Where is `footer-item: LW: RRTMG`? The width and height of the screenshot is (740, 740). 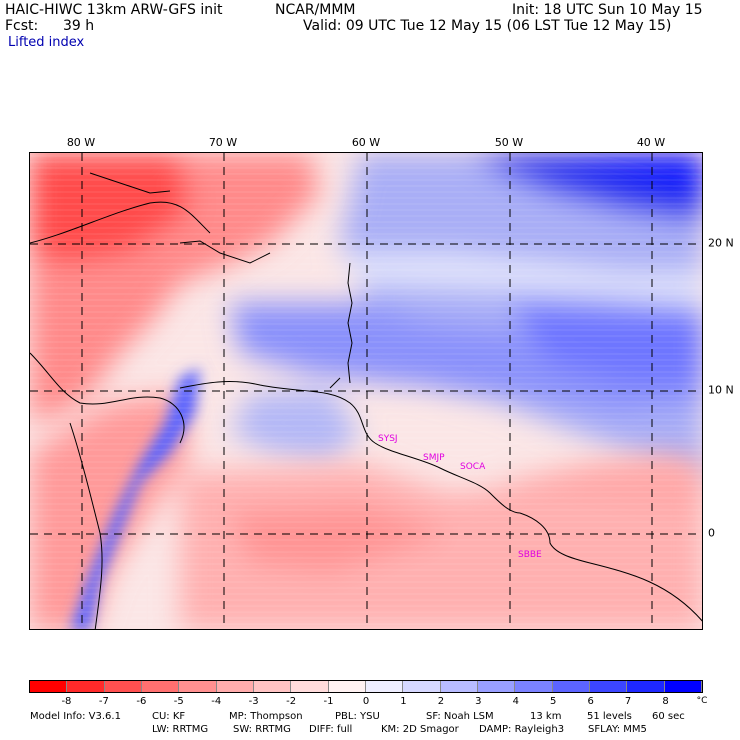
footer-item: LW: RRTMG is located at coordinates (180, 729).